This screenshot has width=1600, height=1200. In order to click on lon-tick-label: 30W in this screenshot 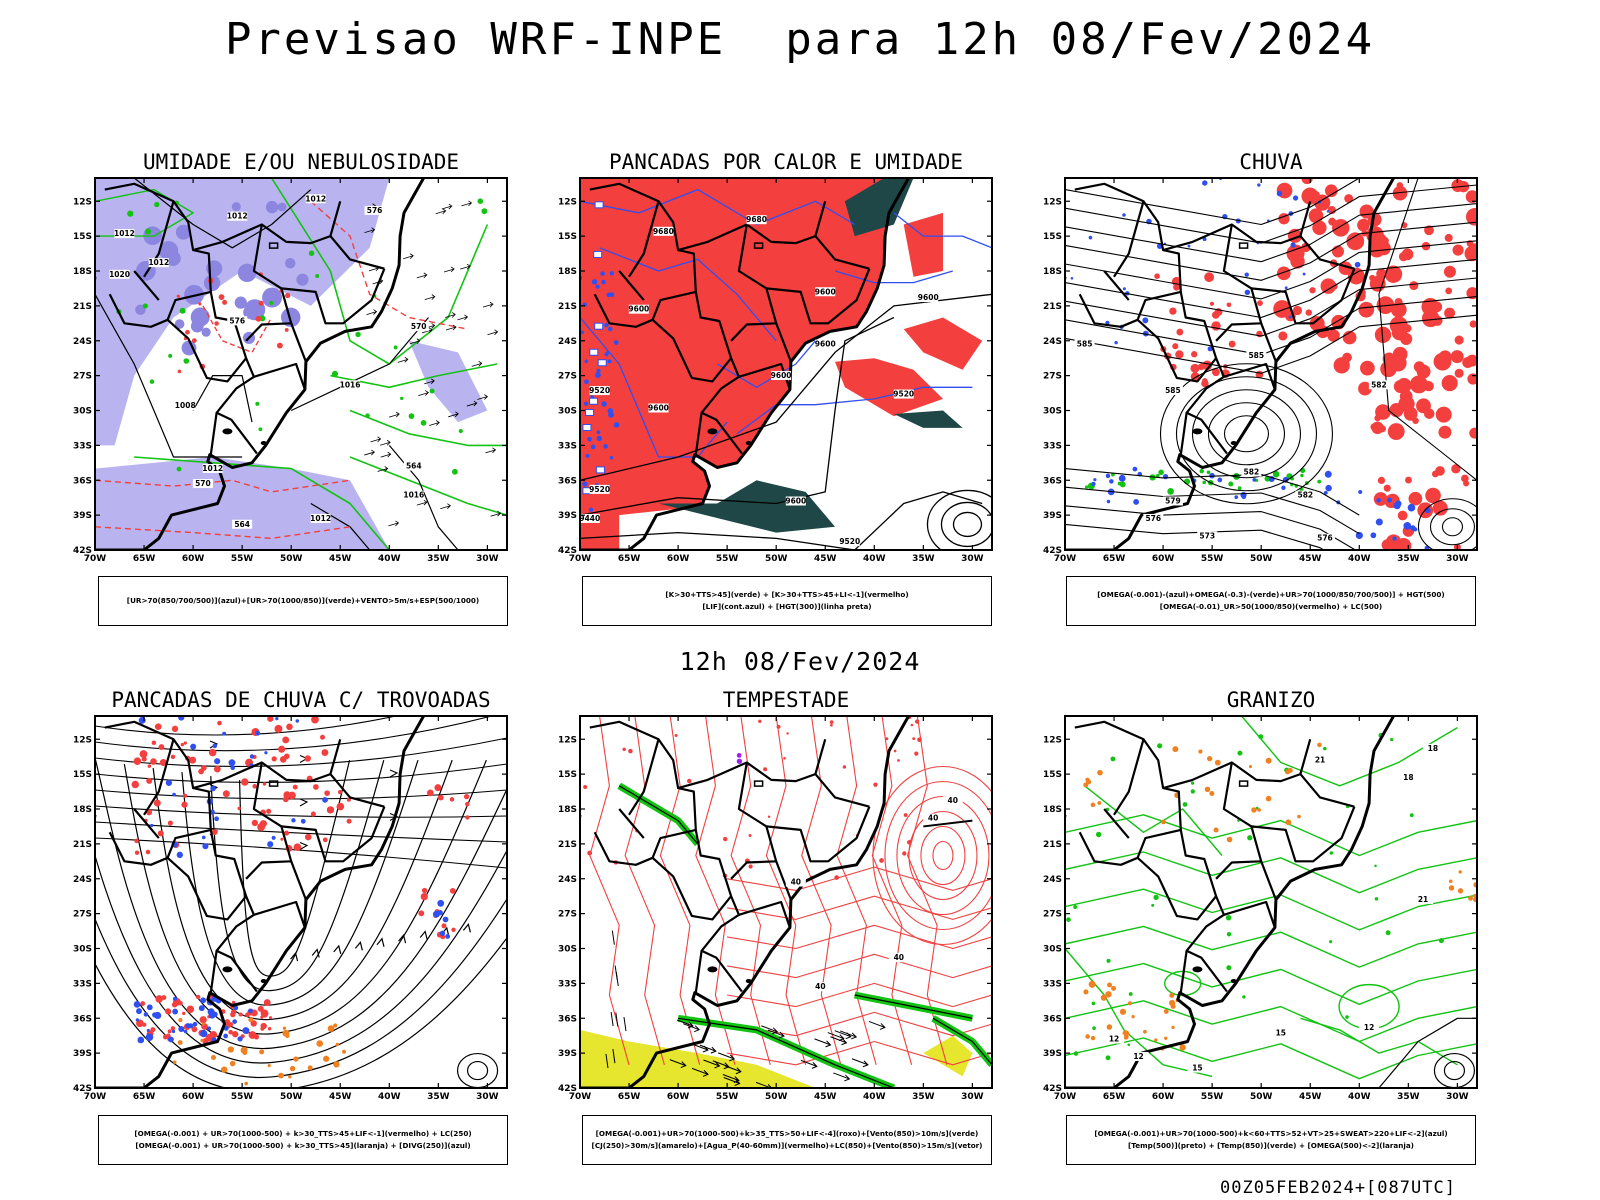, I will do `click(1457, 1097)`.